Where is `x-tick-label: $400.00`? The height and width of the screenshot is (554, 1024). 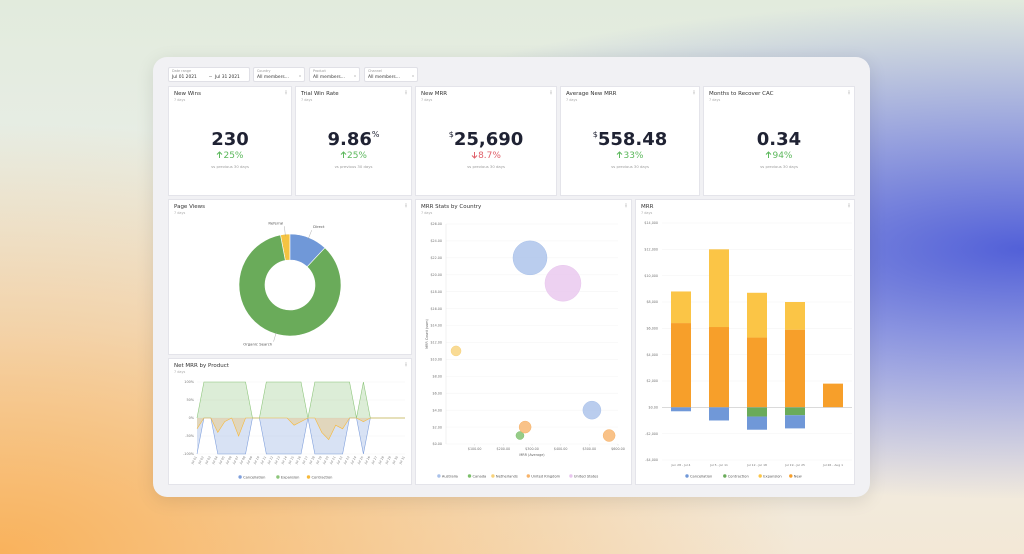 x-tick-label: $400.00 is located at coordinates (561, 449).